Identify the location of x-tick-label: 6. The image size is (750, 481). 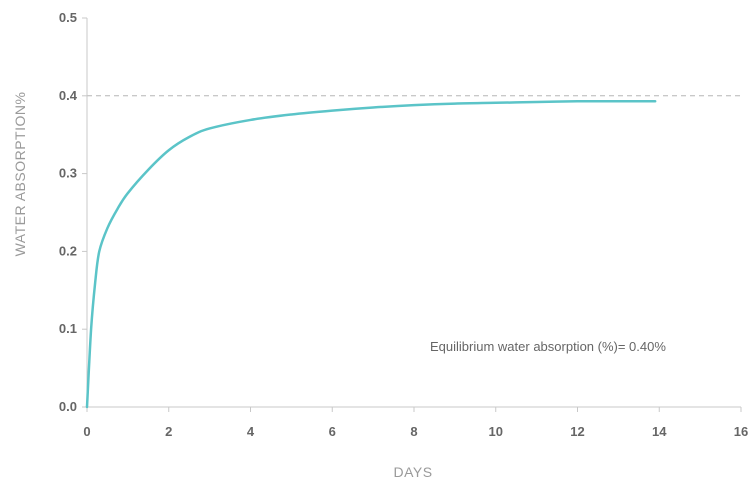
(332, 431).